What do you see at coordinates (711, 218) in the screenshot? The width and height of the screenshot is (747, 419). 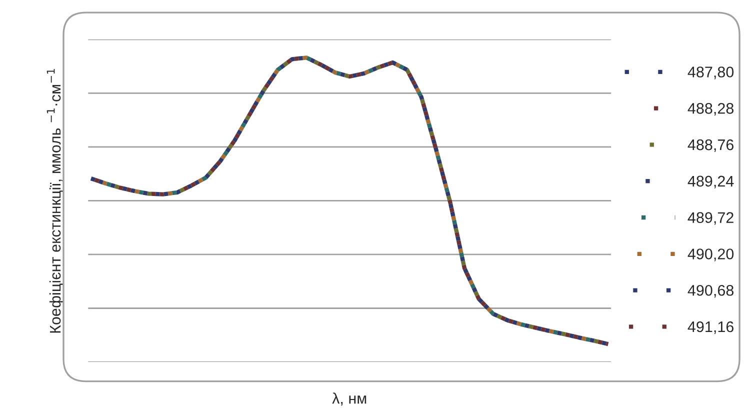 I see `legend-label: 489,72` at bounding box center [711, 218].